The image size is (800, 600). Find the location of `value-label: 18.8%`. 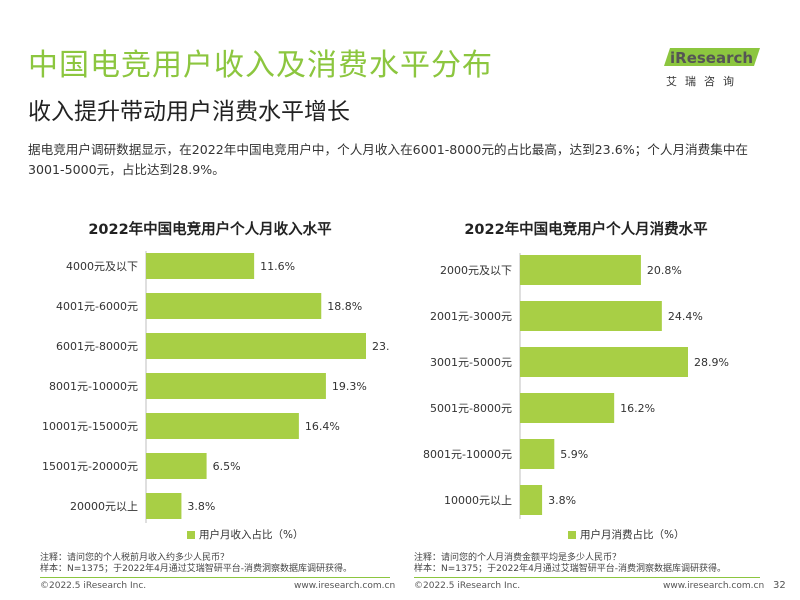

value-label: 18.8% is located at coordinates (344, 306).